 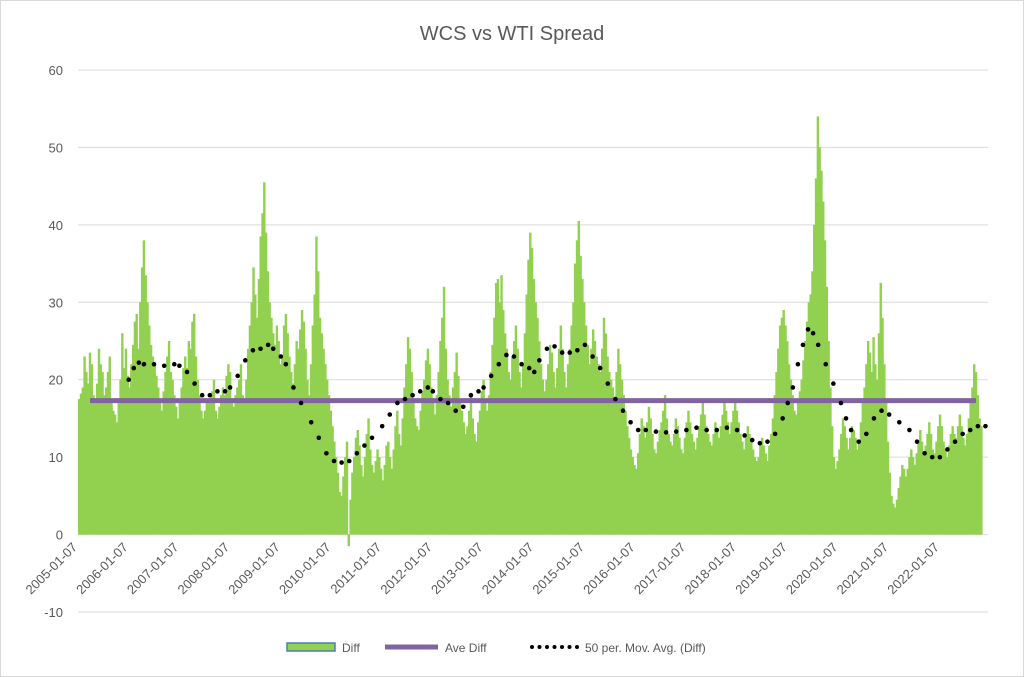 I want to click on y-tick-labels: -10 0 10 20 30 40 50 60, so click(x=53, y=341).